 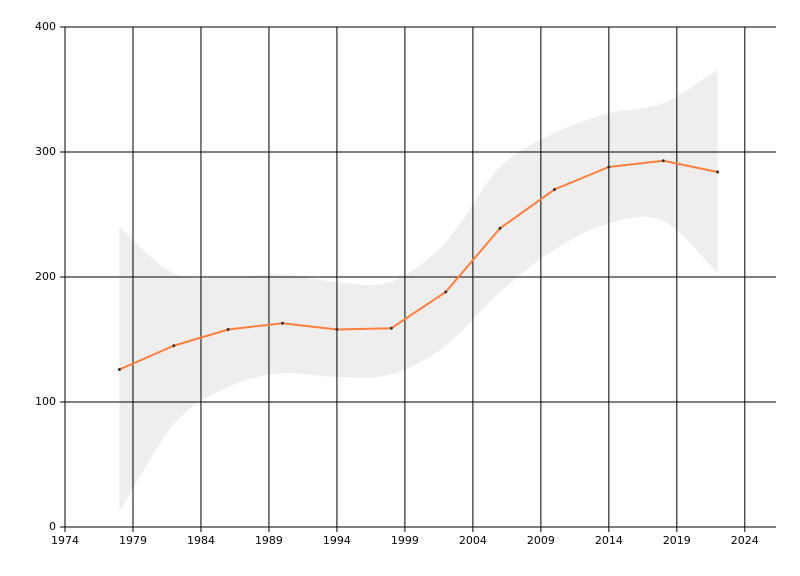 I want to click on x-tick-label: 1984, so click(x=201, y=540).